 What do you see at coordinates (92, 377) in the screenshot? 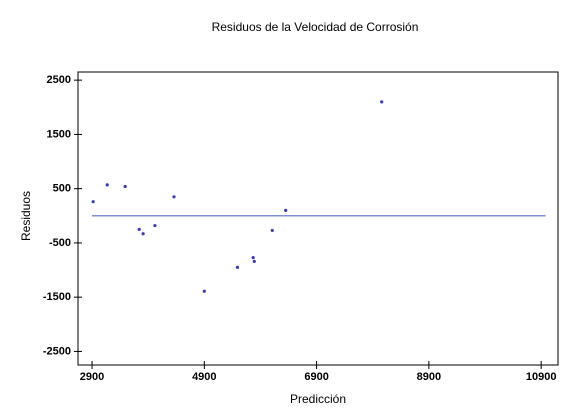
I see `x-tick-label: 2900` at bounding box center [92, 377].